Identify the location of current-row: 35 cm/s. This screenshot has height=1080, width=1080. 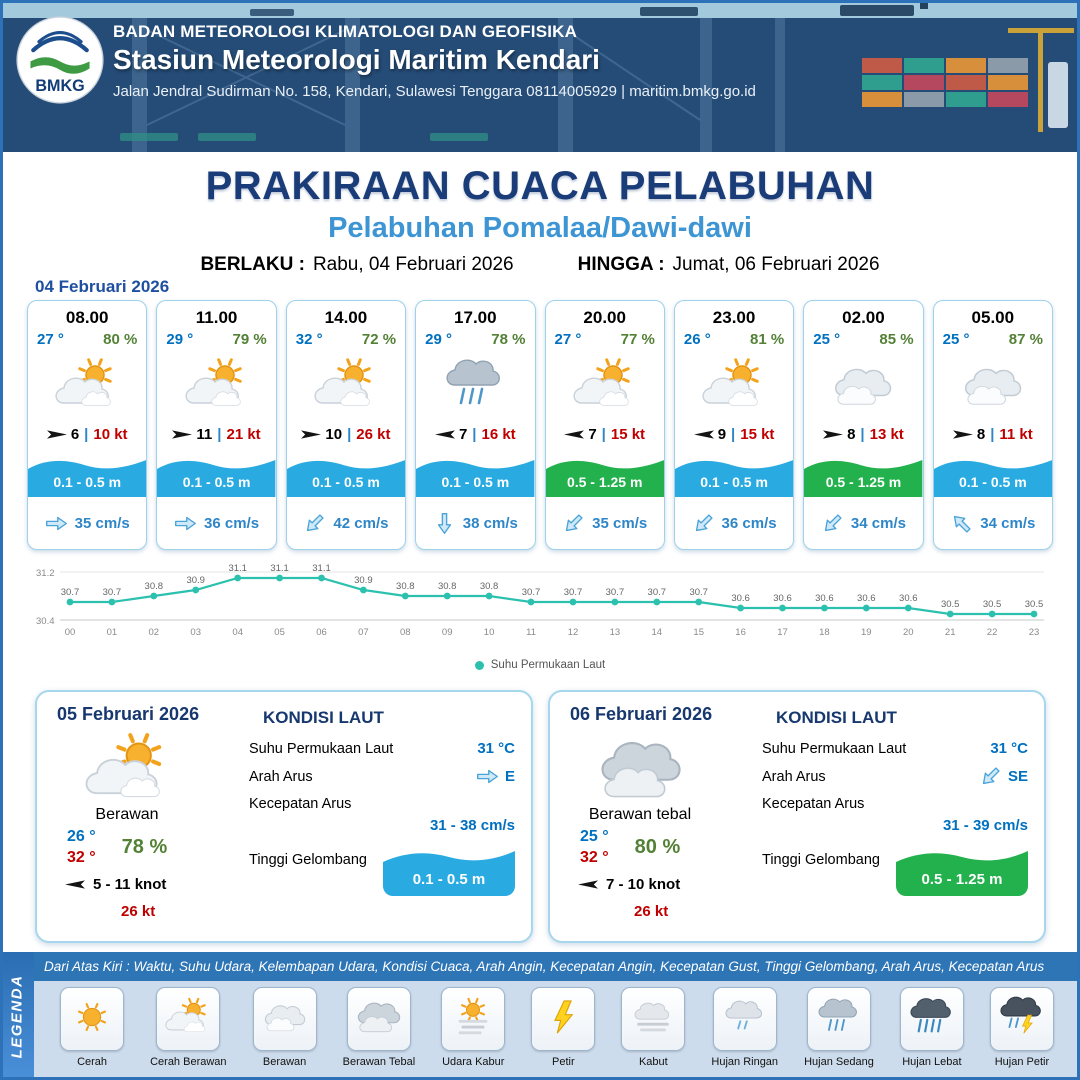
(87, 523).